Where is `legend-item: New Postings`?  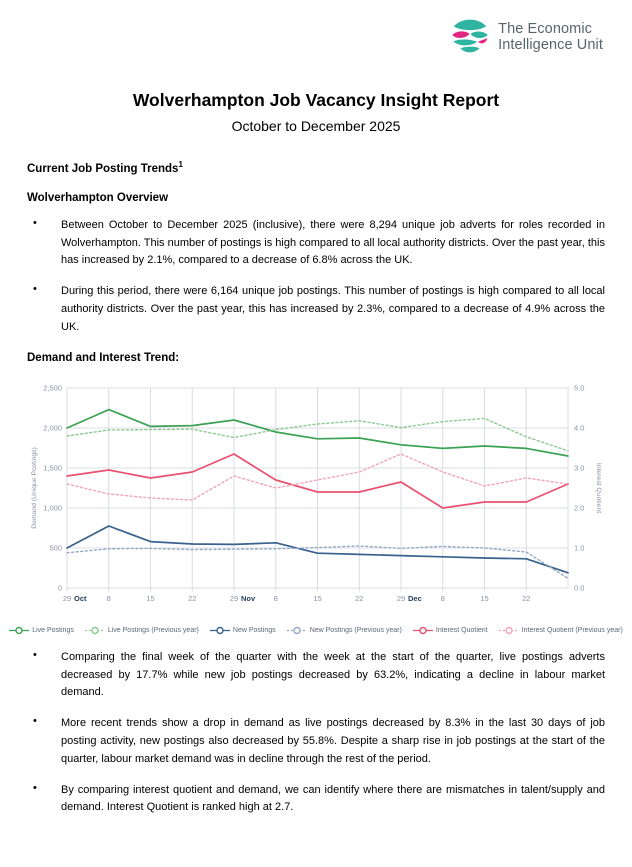 legend-item: New Postings is located at coordinates (242, 630).